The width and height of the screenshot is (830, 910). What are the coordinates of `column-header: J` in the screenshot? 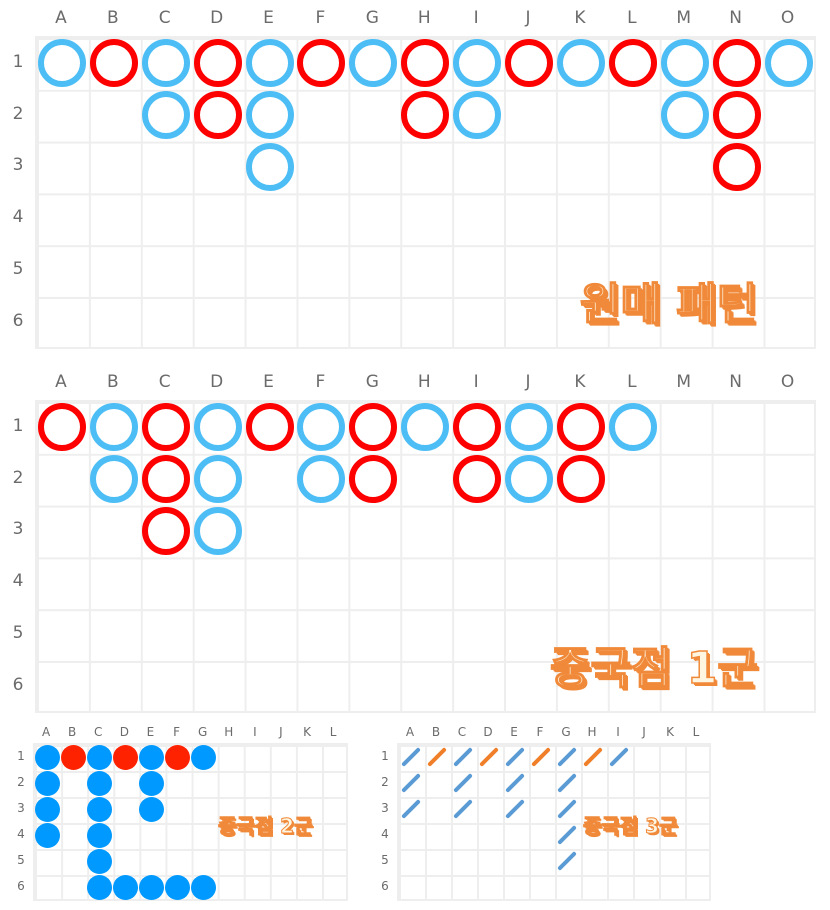 It's located at (281, 732).